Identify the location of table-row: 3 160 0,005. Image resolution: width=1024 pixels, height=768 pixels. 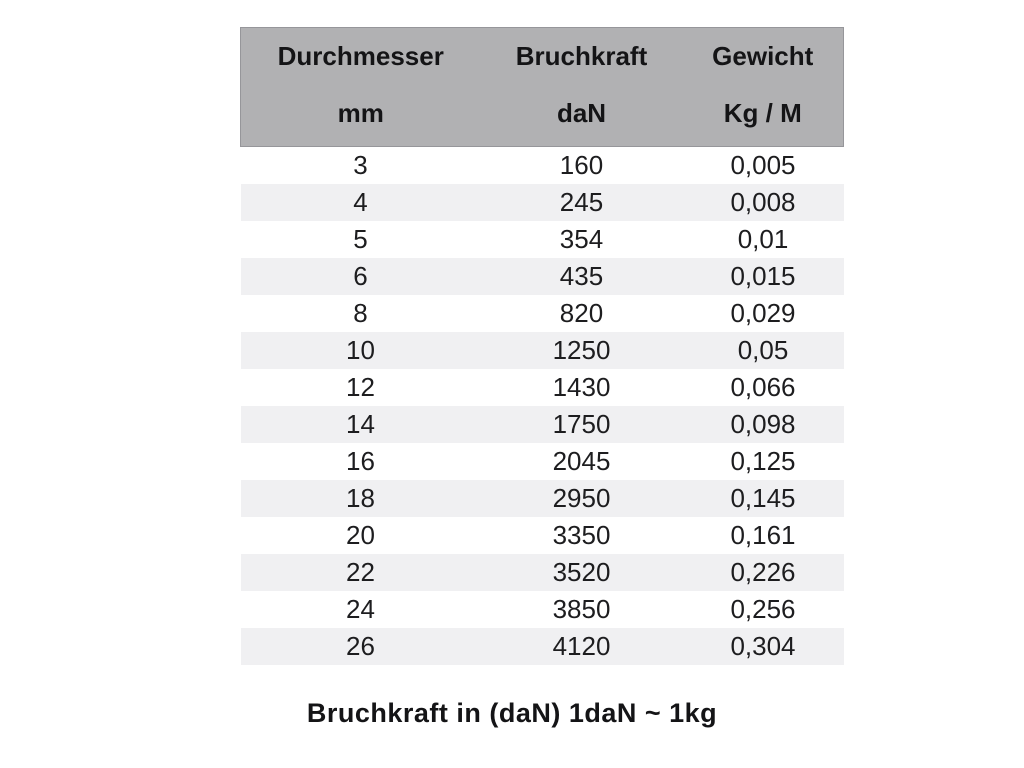
(542, 165).